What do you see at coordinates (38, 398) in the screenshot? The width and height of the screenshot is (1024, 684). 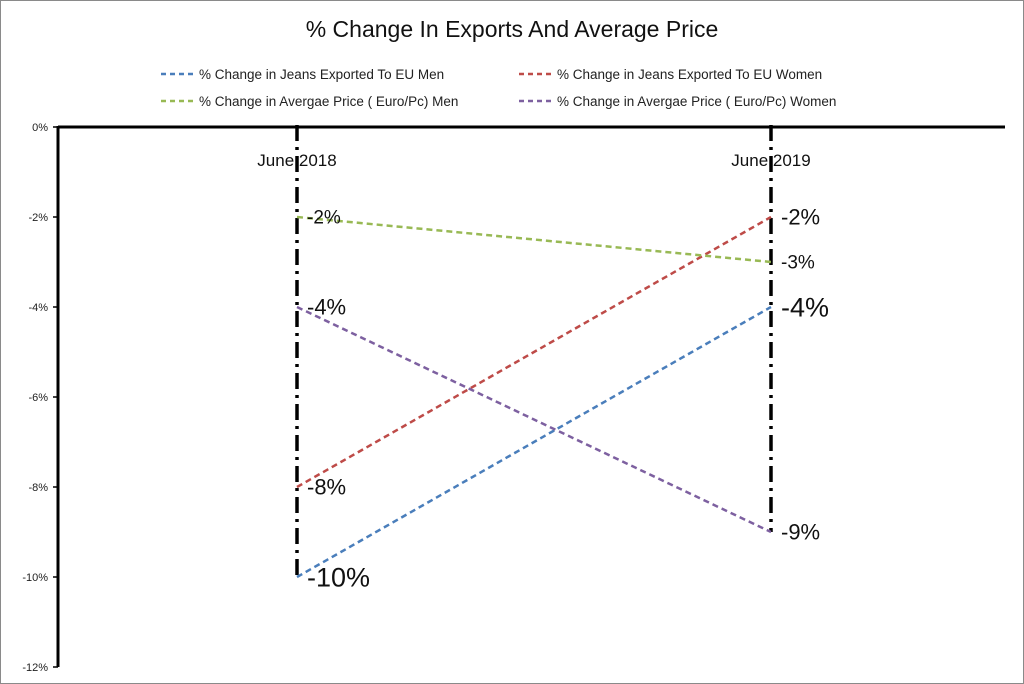 I see `y-tick-label: -6%` at bounding box center [38, 398].